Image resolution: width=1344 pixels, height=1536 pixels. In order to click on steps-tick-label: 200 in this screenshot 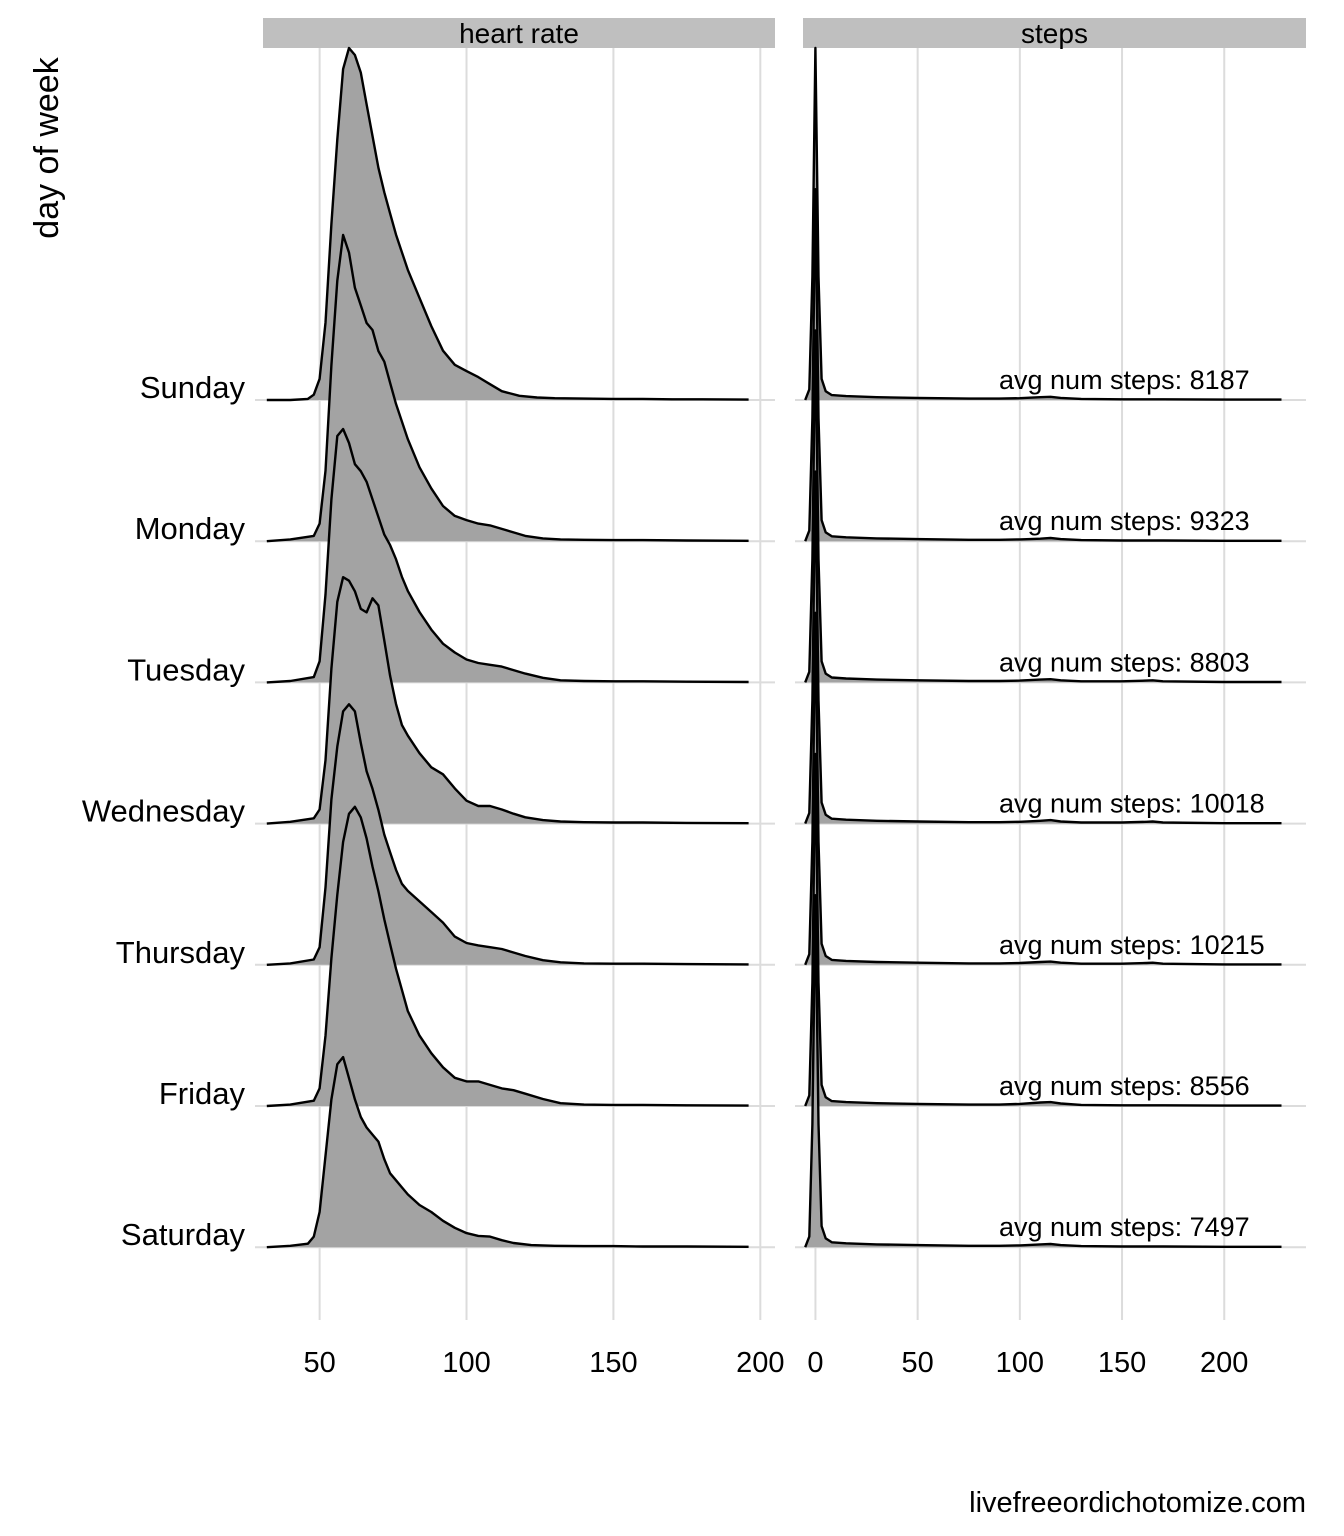, I will do `click(1224, 1363)`.